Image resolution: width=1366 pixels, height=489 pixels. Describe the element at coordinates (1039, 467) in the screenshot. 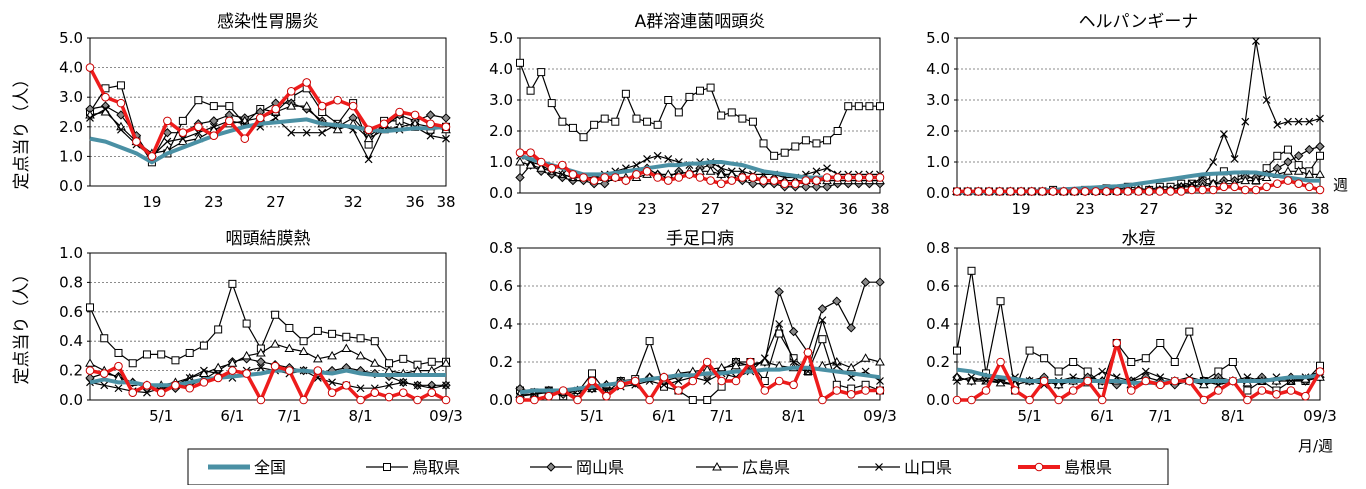

I see `legend-marker` at that location.